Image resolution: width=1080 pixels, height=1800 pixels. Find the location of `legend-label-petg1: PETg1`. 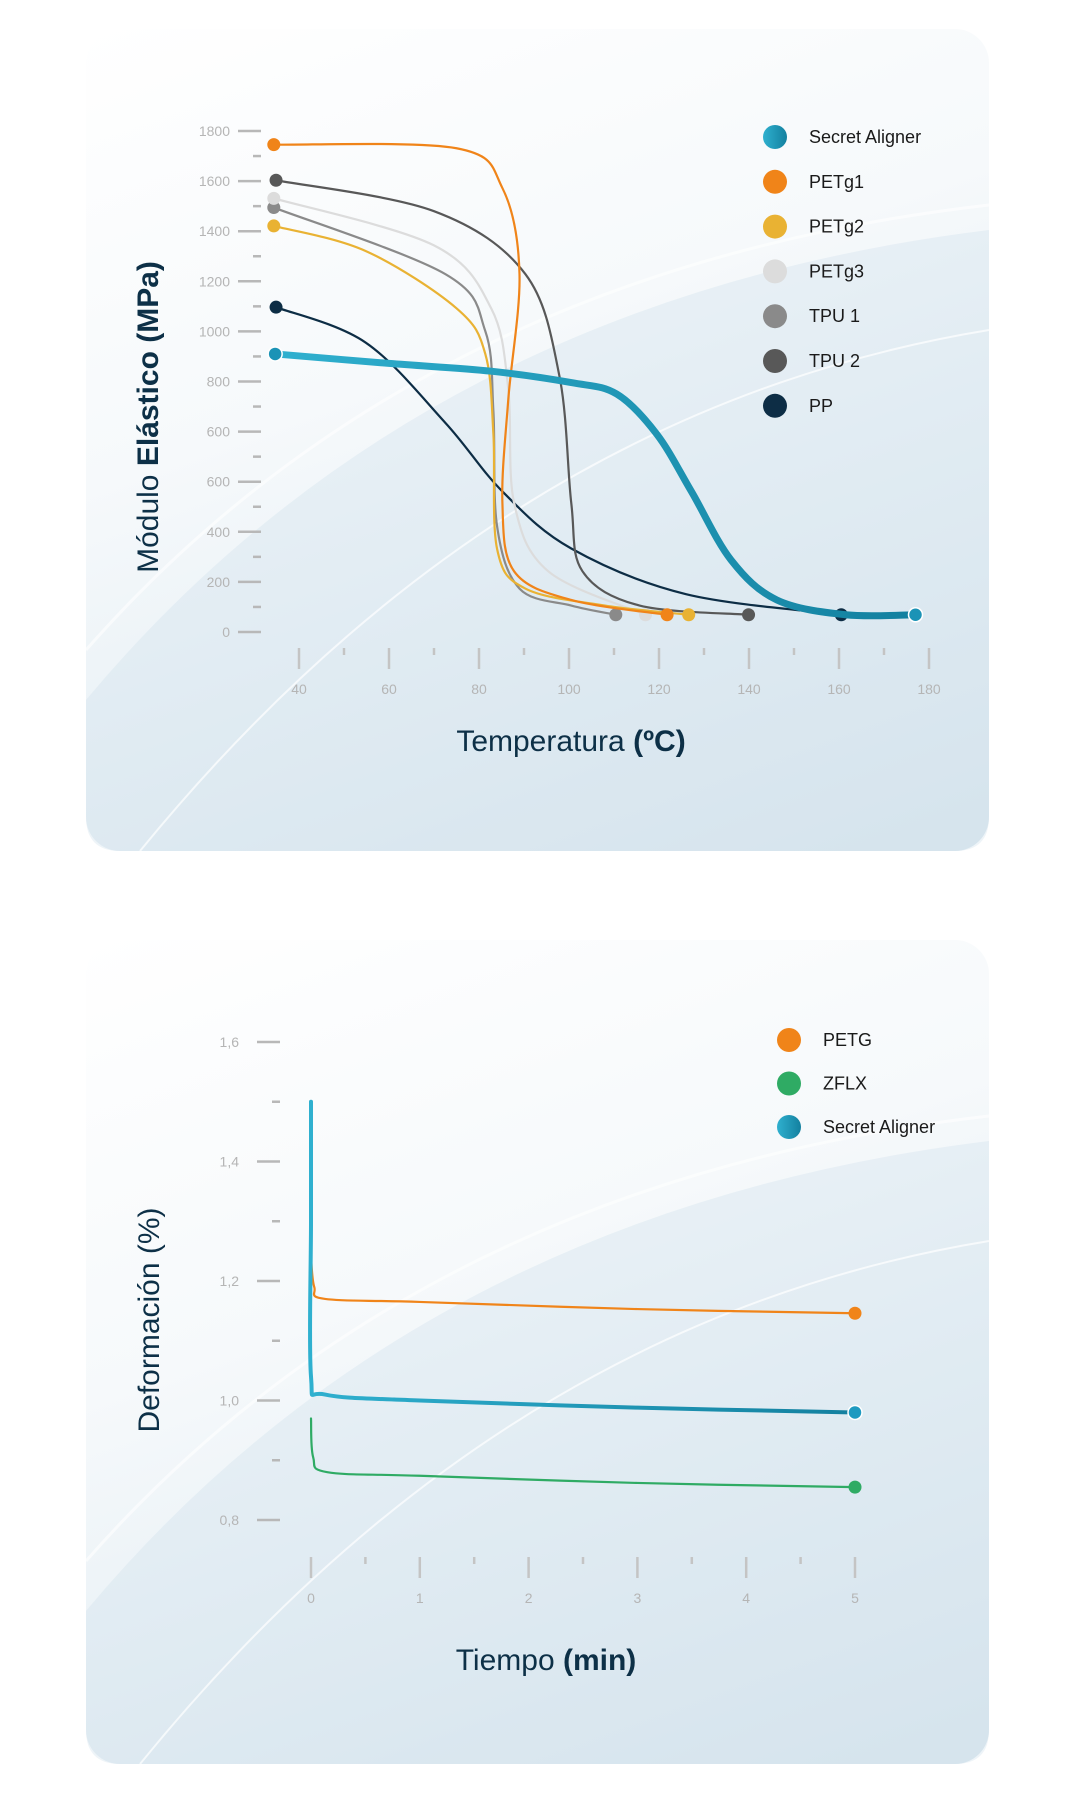

legend-label-petg1: PETg1 is located at coordinates (836, 182).